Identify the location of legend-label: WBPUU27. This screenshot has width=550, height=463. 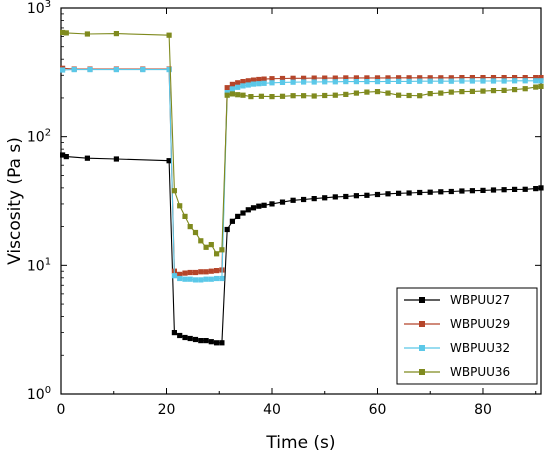
(480, 300).